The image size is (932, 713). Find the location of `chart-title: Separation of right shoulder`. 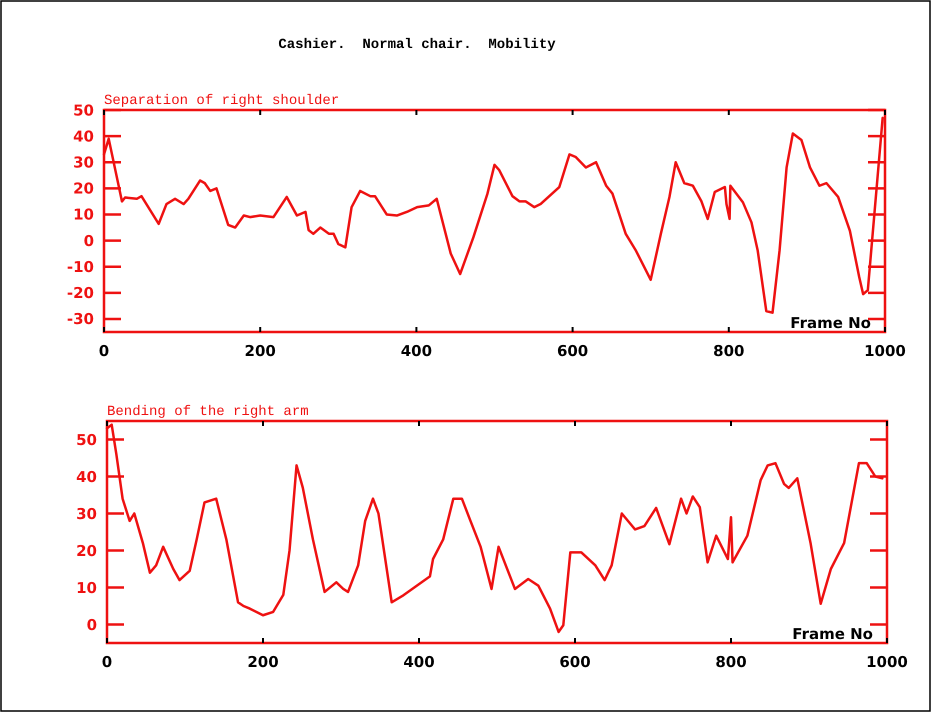

chart-title: Separation of right shoulder is located at coordinates (222, 101).